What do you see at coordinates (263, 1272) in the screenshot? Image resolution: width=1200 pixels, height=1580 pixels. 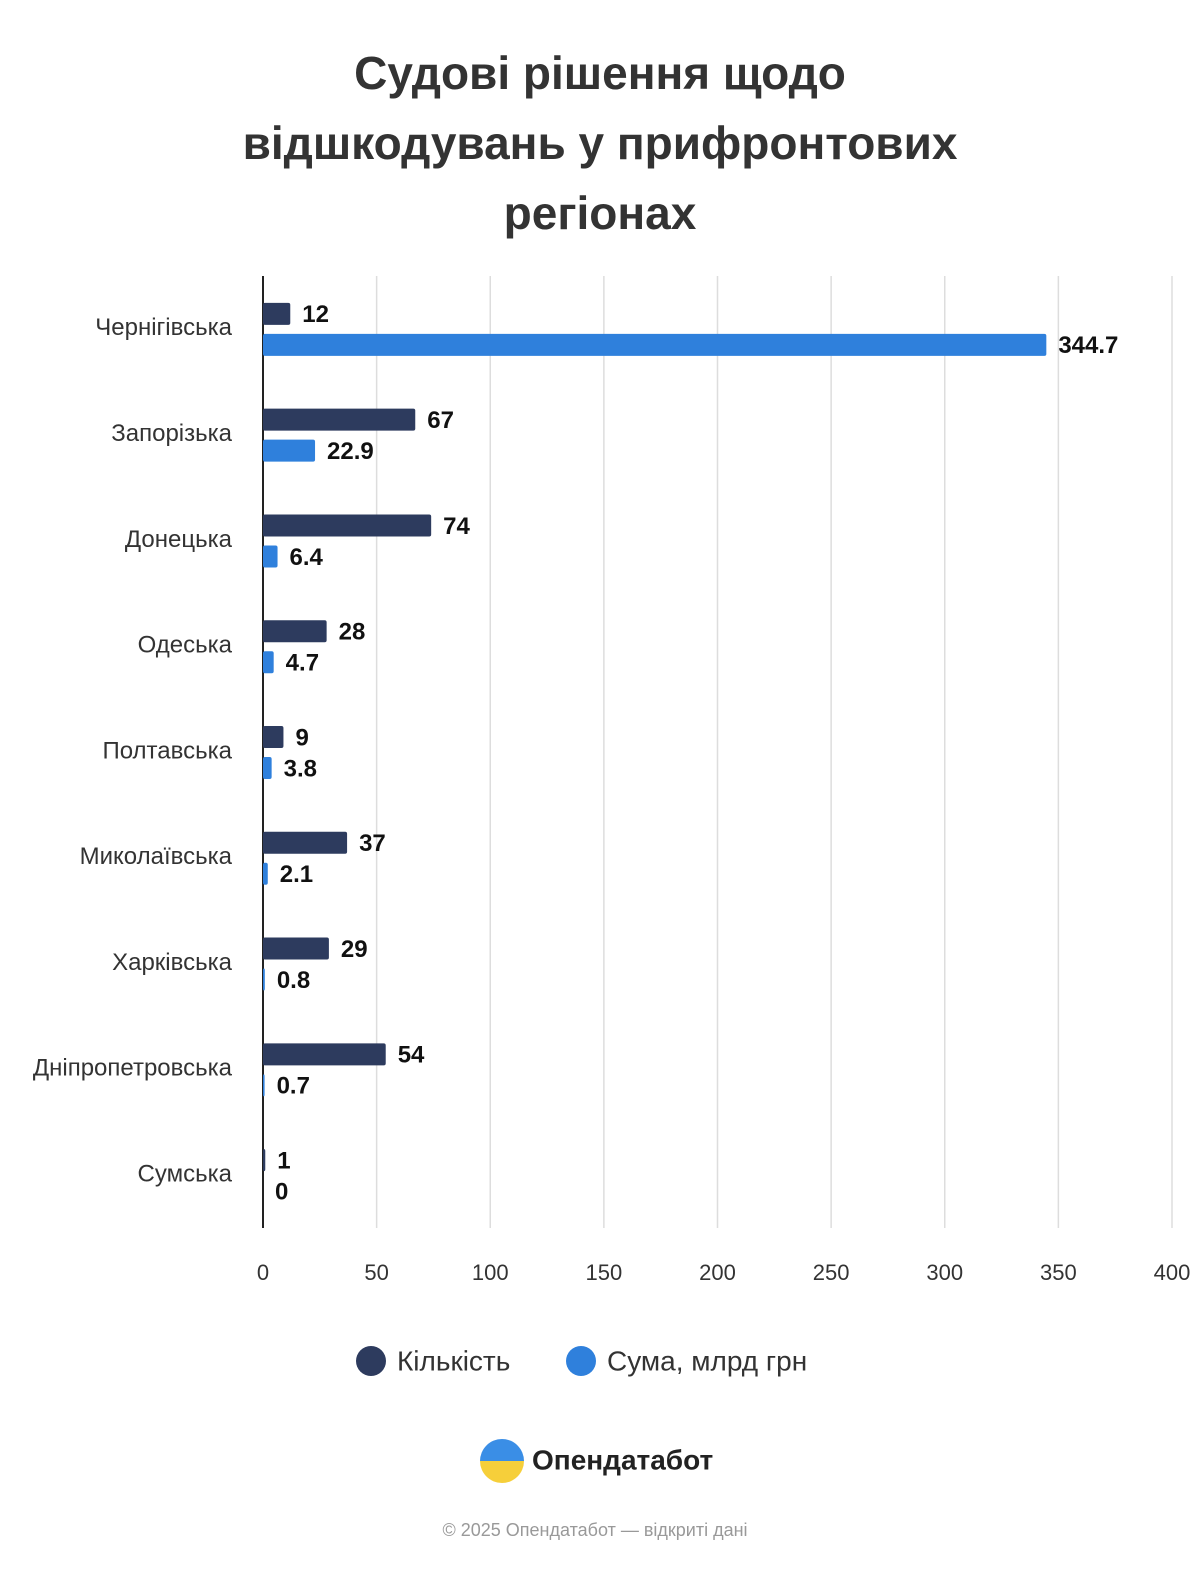 I see `x-tick-label: 0` at bounding box center [263, 1272].